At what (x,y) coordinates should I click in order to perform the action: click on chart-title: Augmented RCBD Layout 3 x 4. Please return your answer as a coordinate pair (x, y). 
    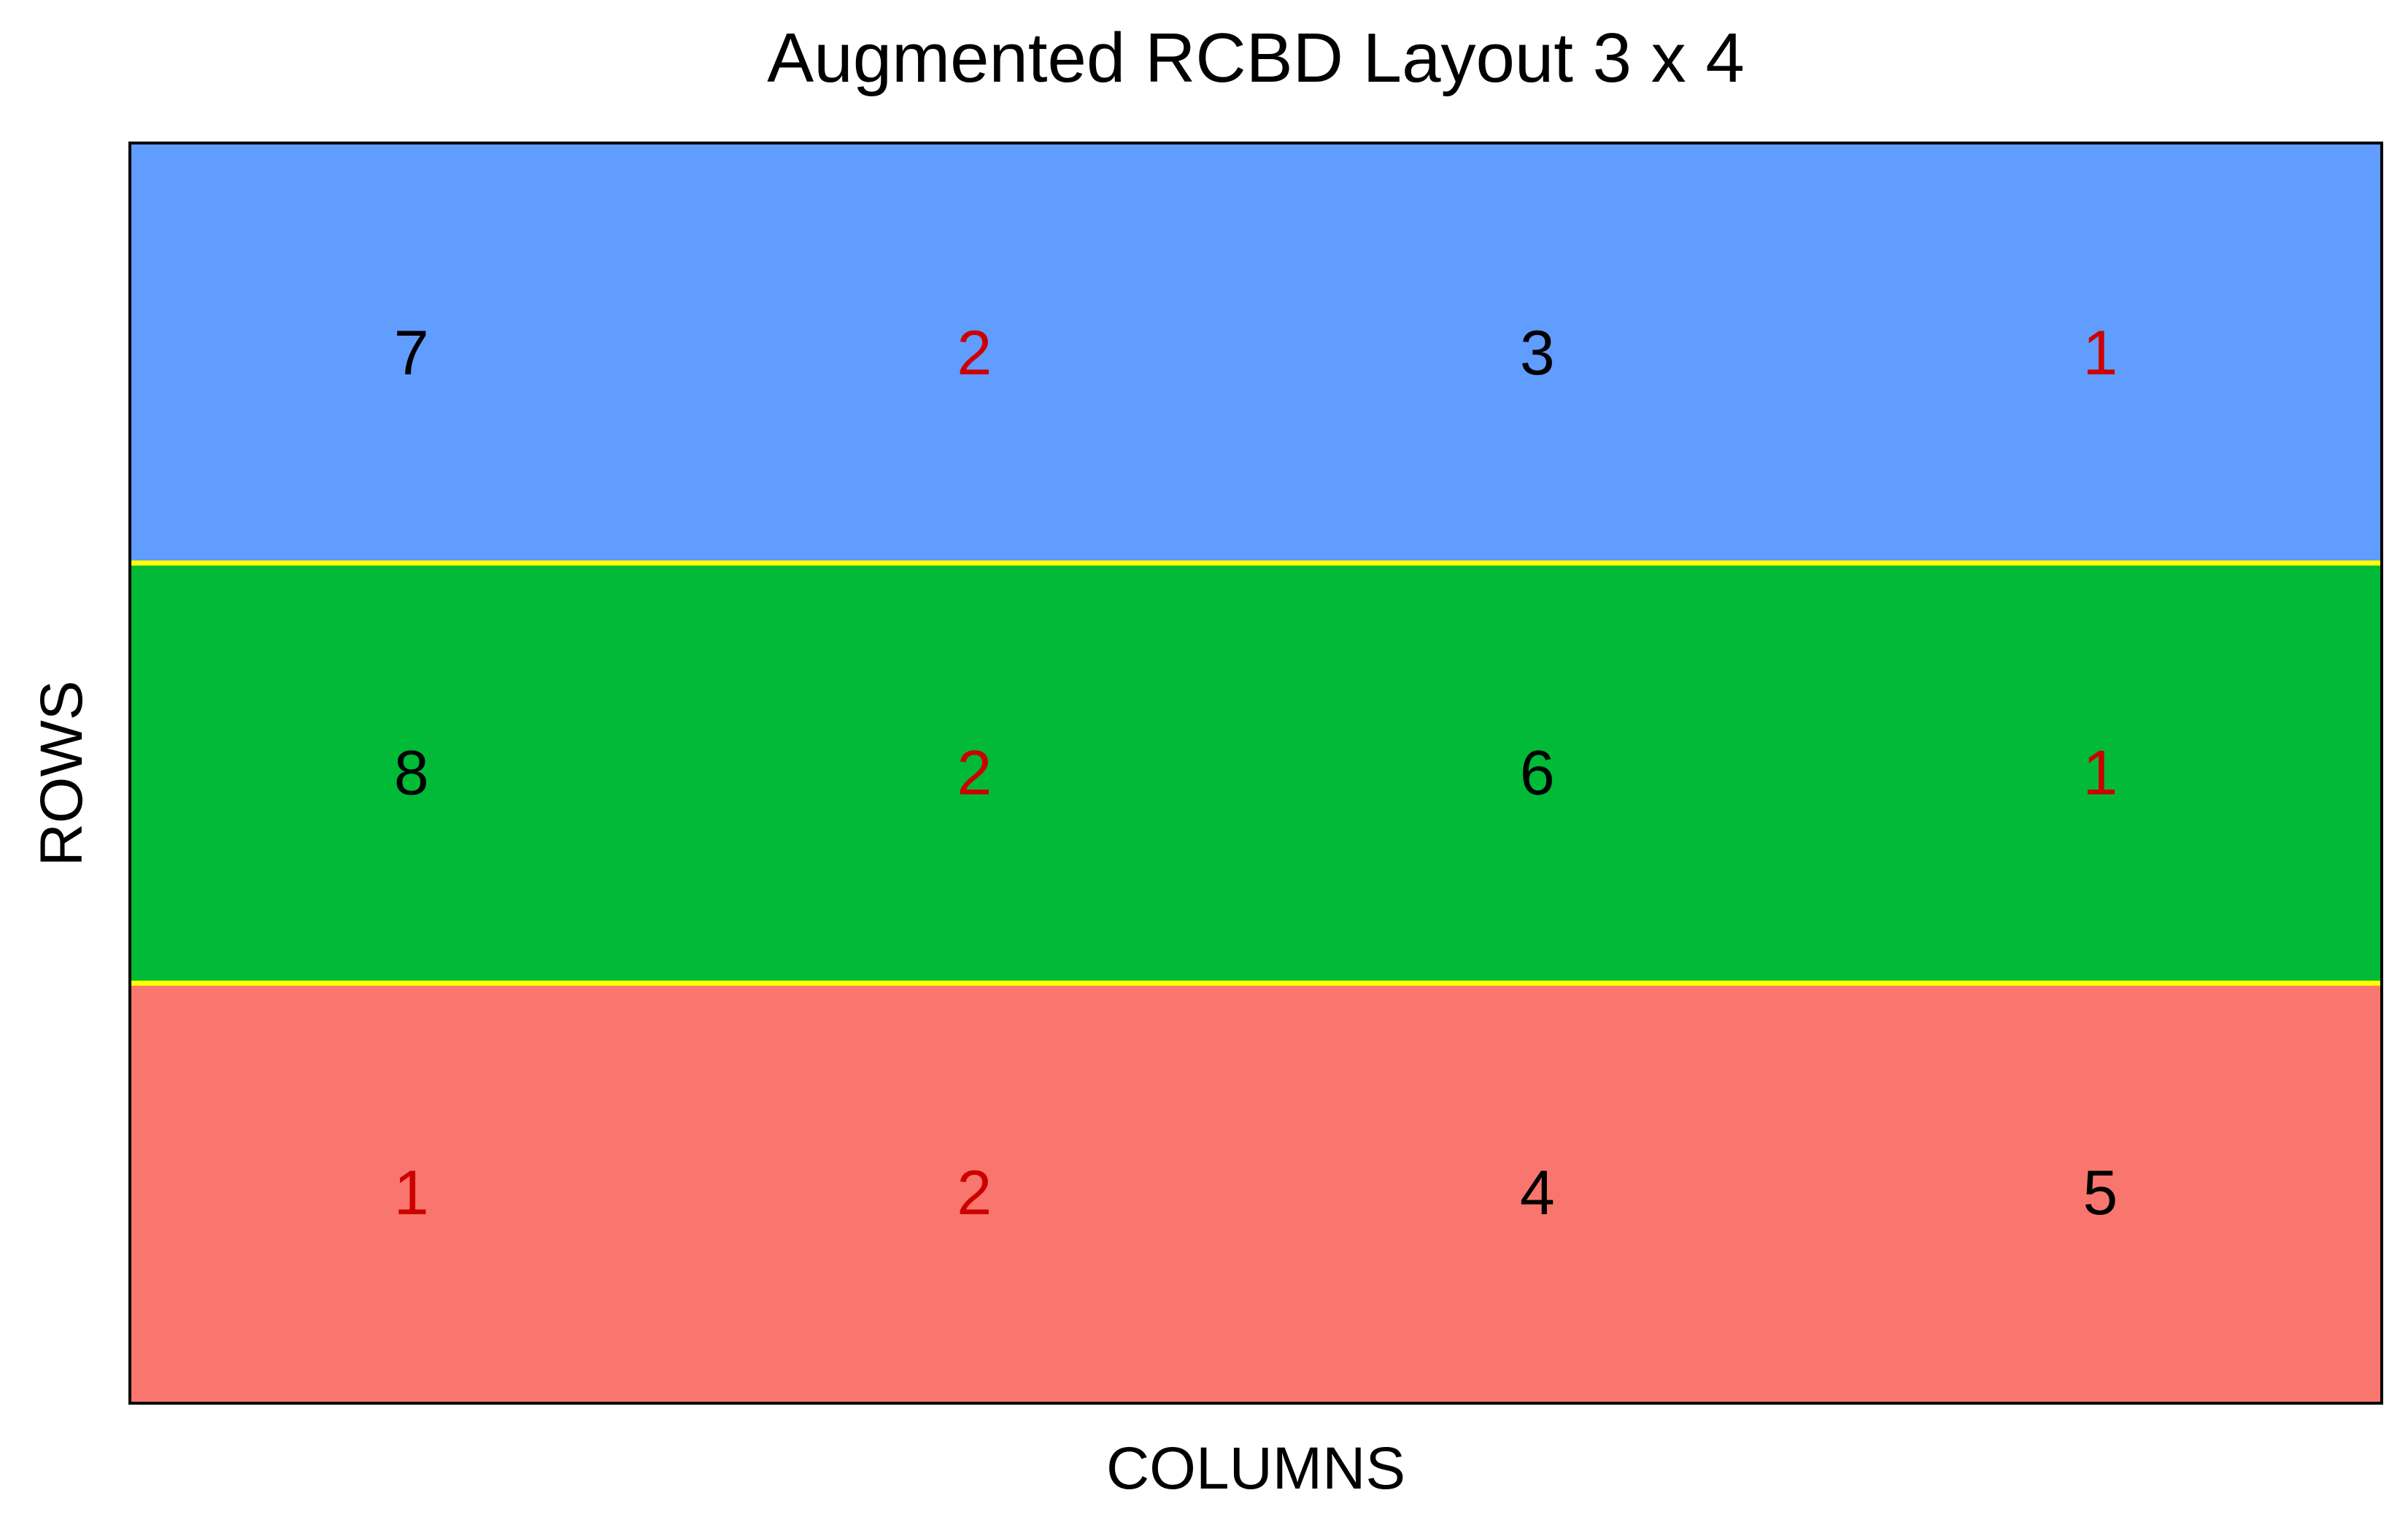
    Looking at the image, I should click on (1255, 58).